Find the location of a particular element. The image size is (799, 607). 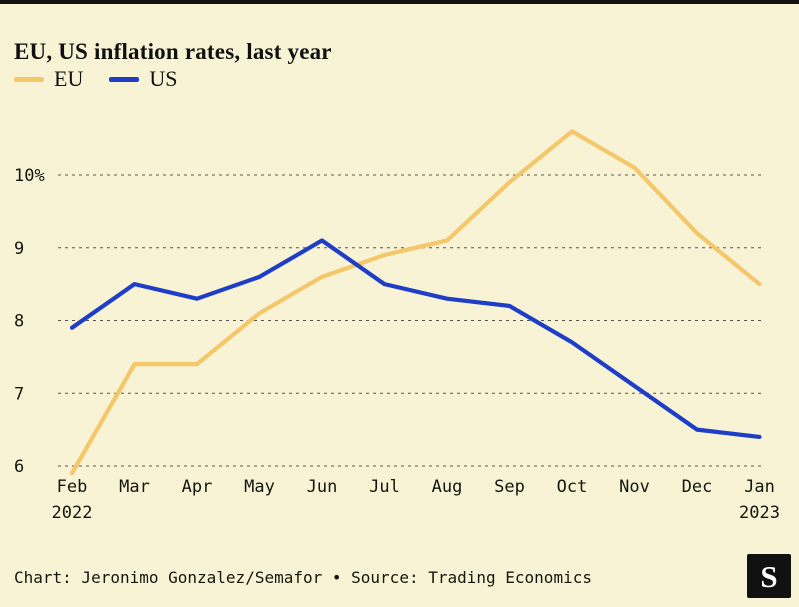

x-tick-label: Jul is located at coordinates (384, 487).